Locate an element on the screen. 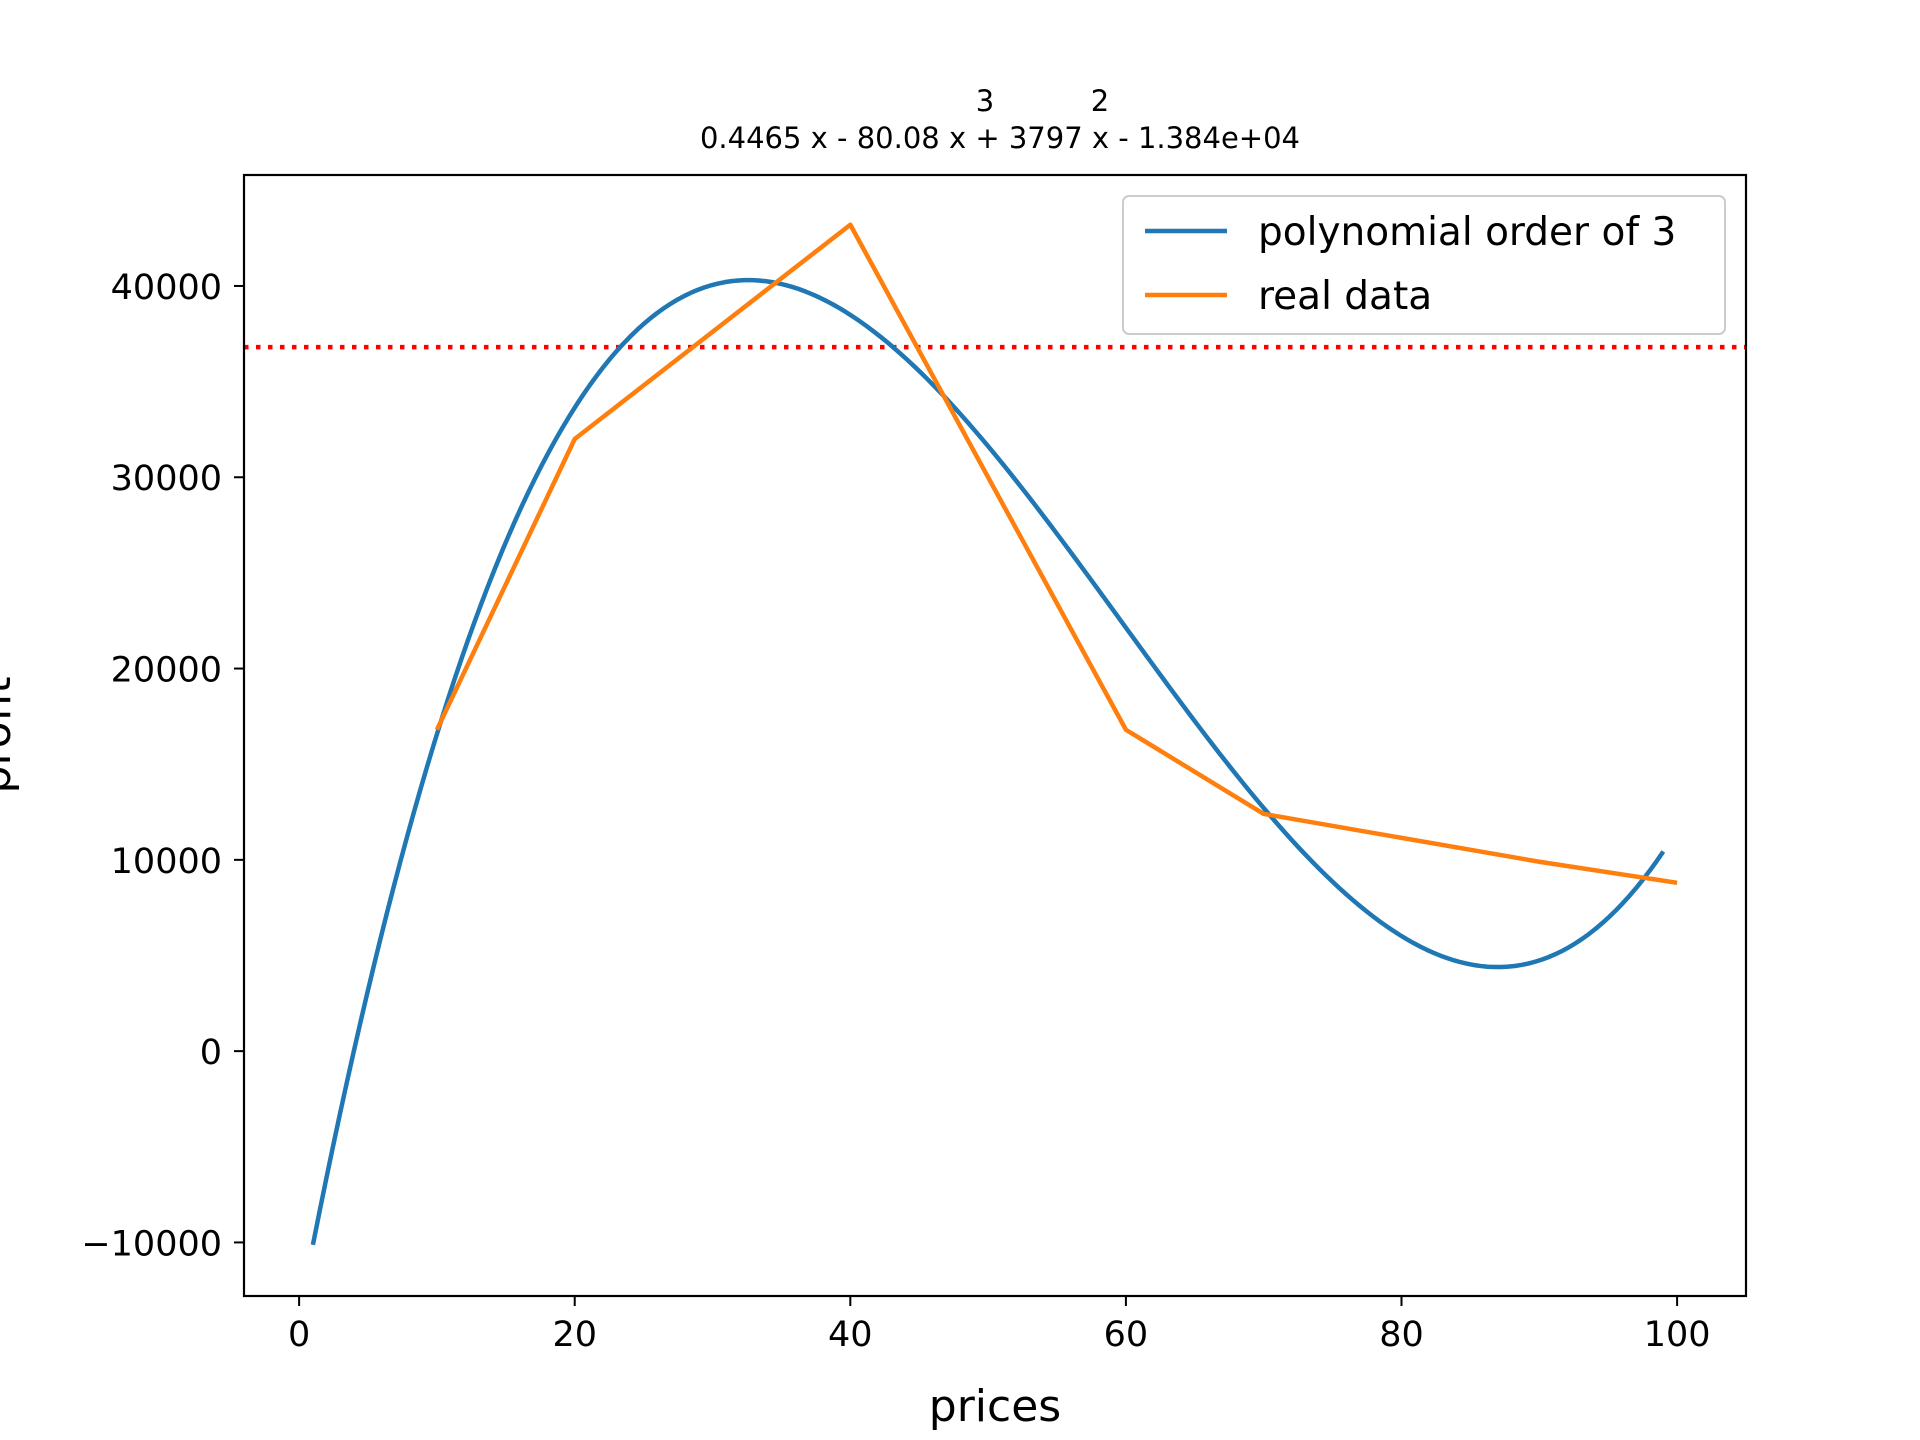 Image resolution: width=1920 pixels, height=1440 pixels. x-axis-label: prices is located at coordinates (995, 1406).